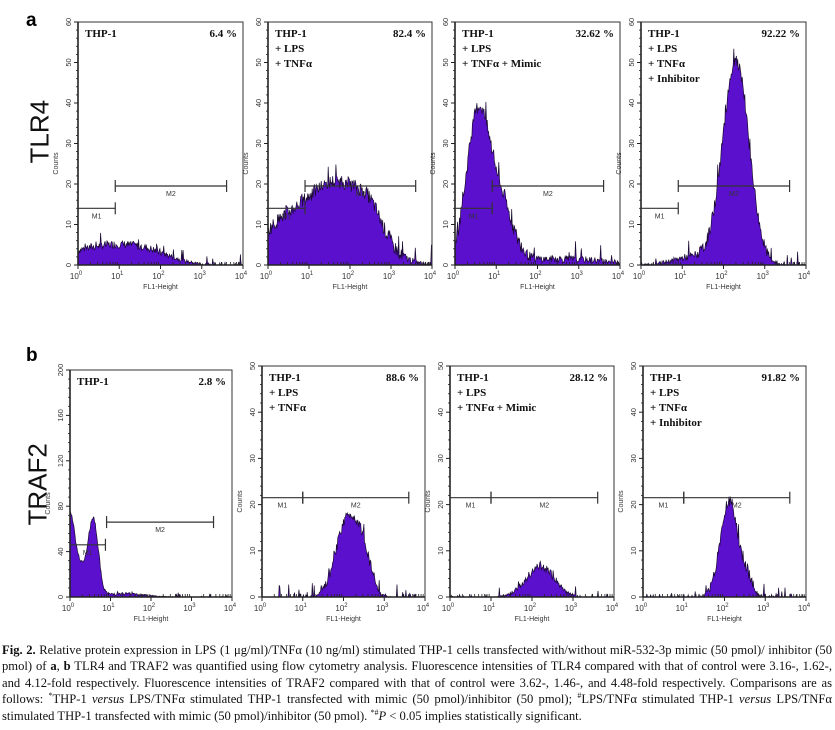 This screenshot has width=835, height=730. What do you see at coordinates (660, 699) in the screenshot?
I see `caption-text: LPS/TNFα stimulated THP-1` at bounding box center [660, 699].